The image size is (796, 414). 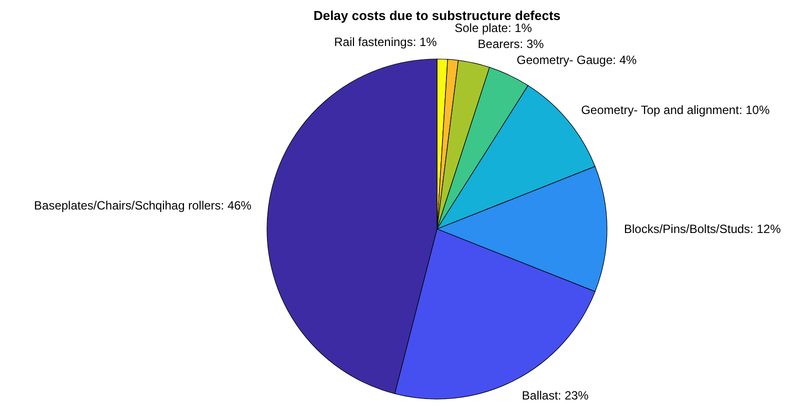 What do you see at coordinates (493, 27) in the screenshot?
I see `slice-label: Sole plate: 1%` at bounding box center [493, 27].